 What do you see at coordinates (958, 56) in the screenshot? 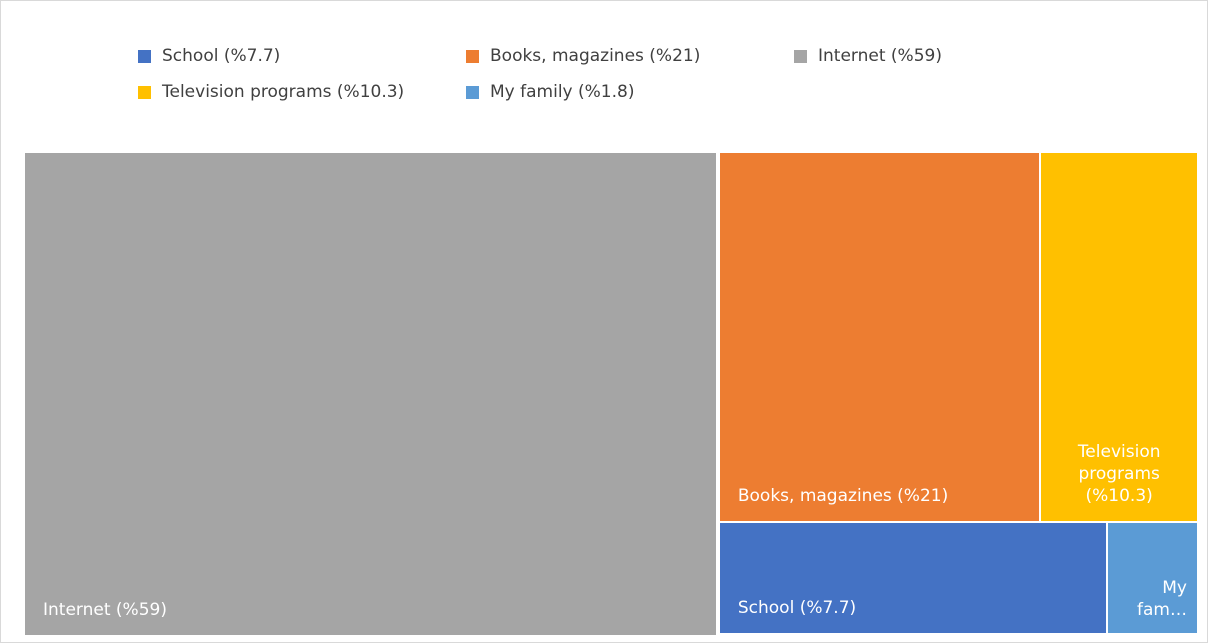
I see `legend-item: Internet (%59)` at bounding box center [958, 56].